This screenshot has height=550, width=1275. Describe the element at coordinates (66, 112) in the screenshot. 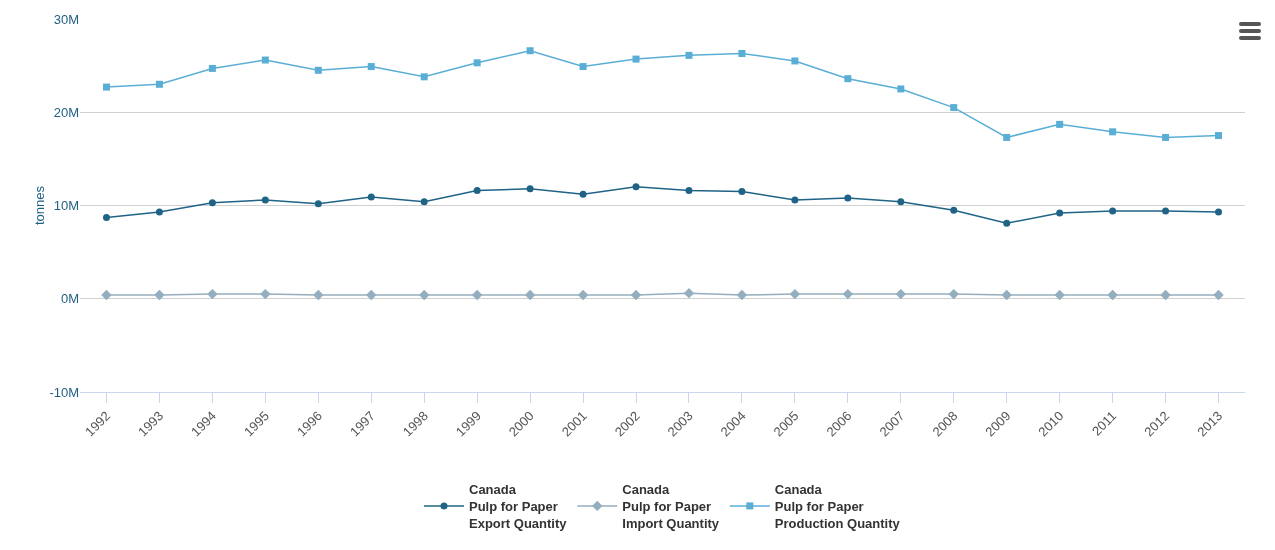

I see `y-tick-label: 20M` at that location.